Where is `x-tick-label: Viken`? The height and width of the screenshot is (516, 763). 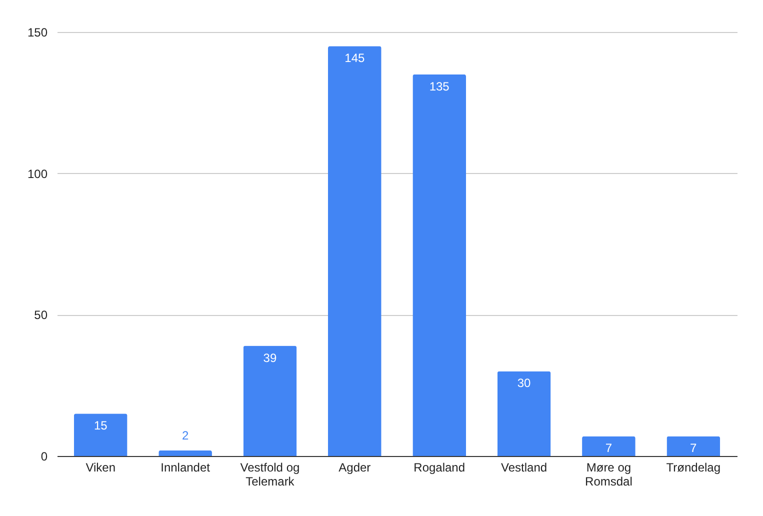
x-tick-label: Viken is located at coordinates (101, 467).